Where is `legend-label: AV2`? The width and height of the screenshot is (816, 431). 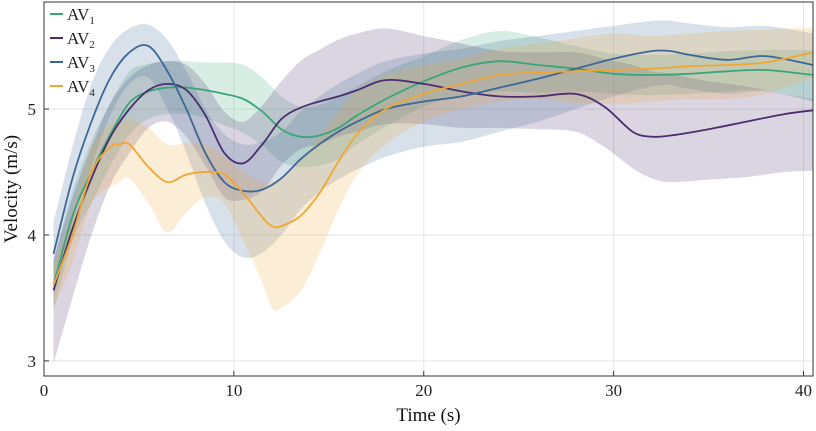 legend-label: AV2 is located at coordinates (81, 40).